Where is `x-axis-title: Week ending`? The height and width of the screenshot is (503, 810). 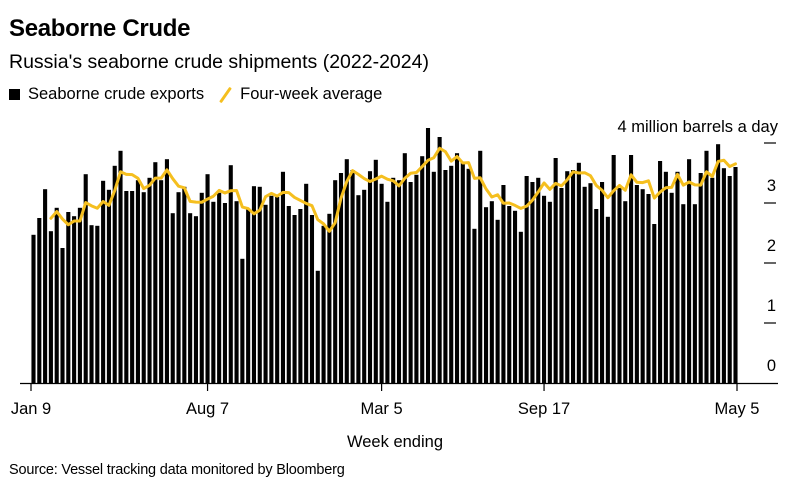
x-axis-title: Week ending is located at coordinates (395, 442).